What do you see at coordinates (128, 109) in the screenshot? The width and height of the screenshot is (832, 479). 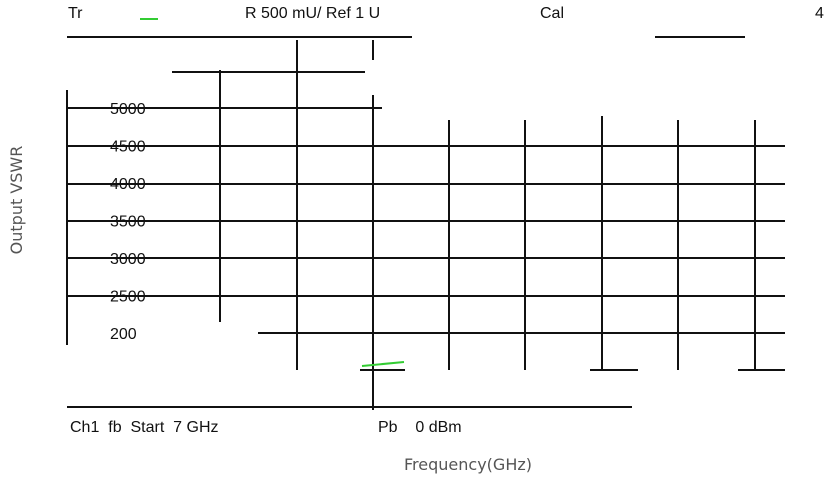 I see `y-tick-label: 5000` at bounding box center [128, 109].